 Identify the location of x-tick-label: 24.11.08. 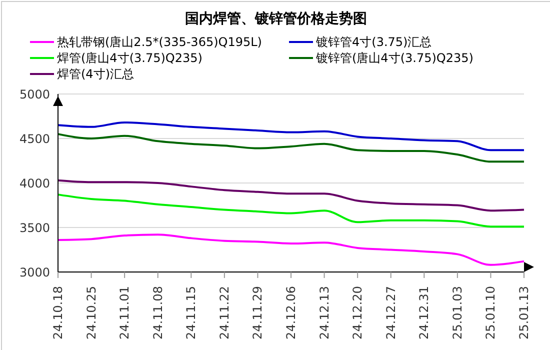
(157, 313).